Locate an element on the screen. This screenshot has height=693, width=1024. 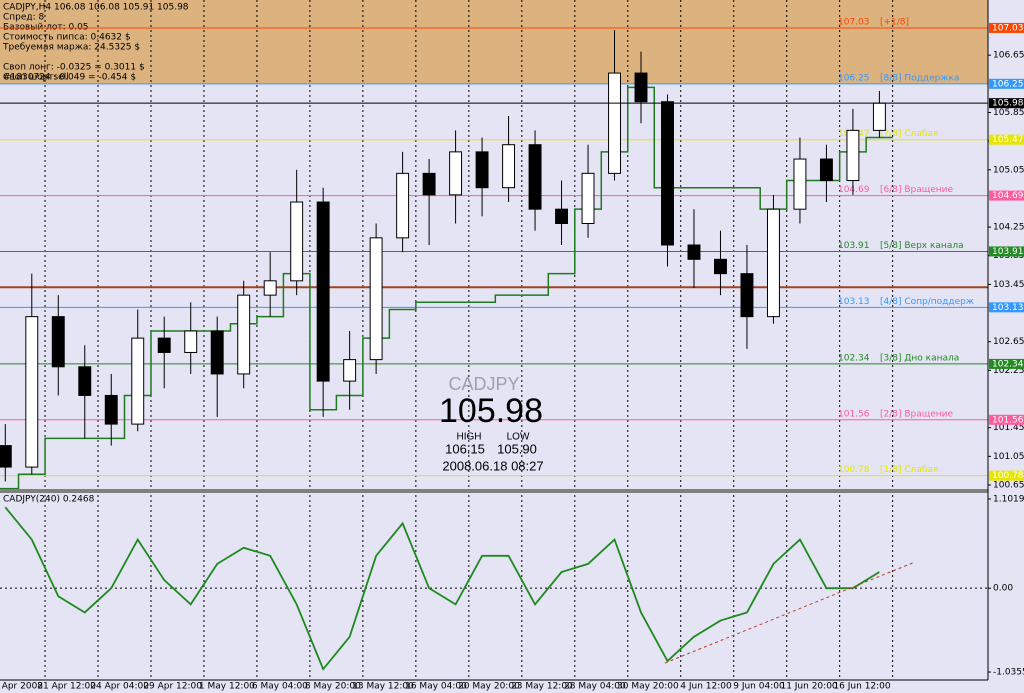
info-line: Своп шорт: 0.049 = -0.454 $ is located at coordinates (69, 78).